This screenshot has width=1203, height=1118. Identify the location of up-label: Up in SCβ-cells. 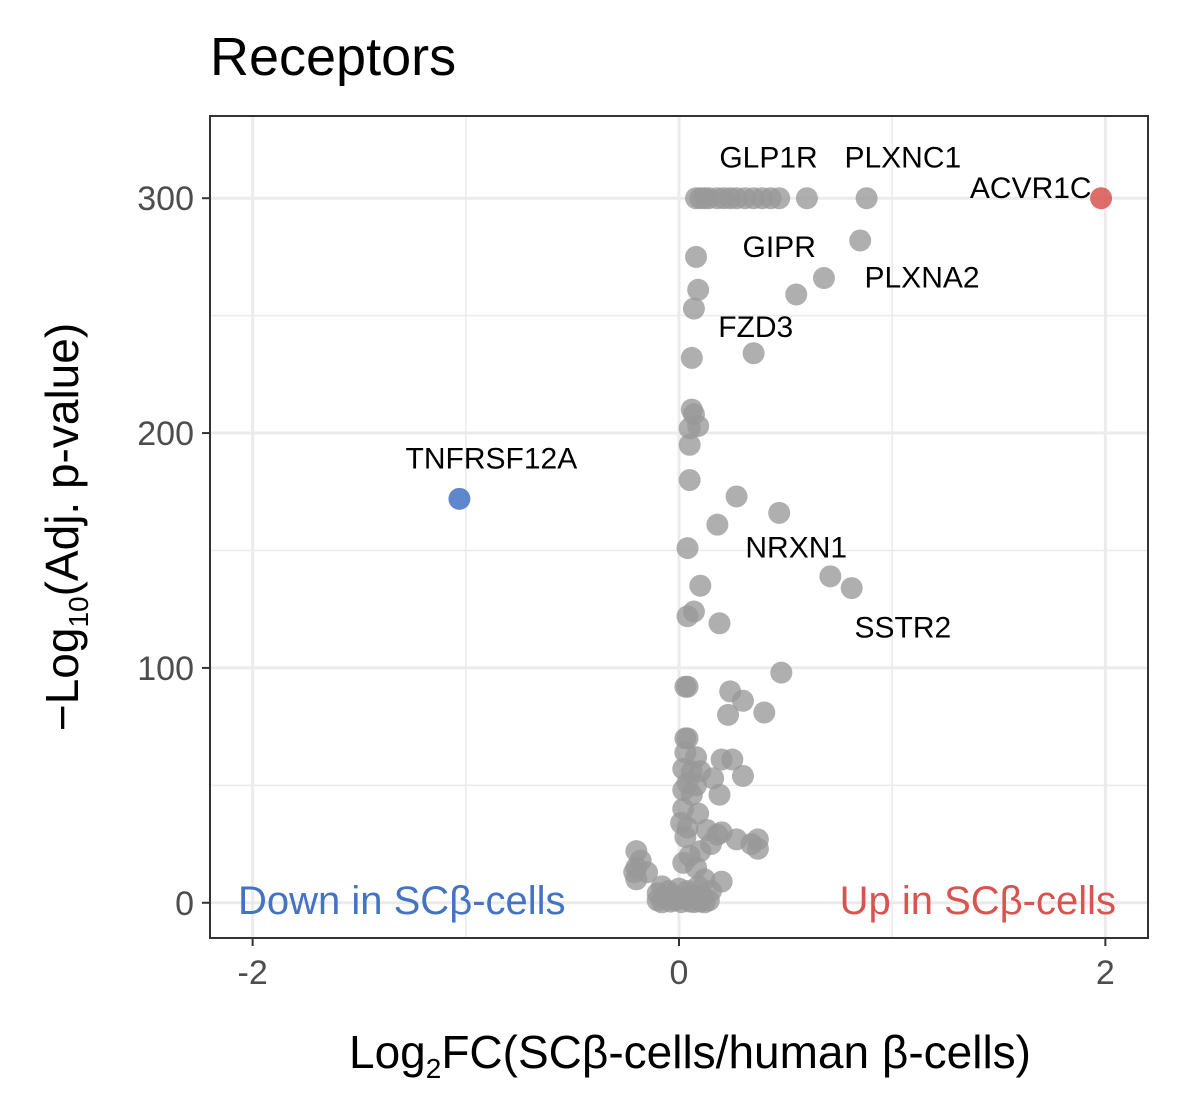
(978, 901).